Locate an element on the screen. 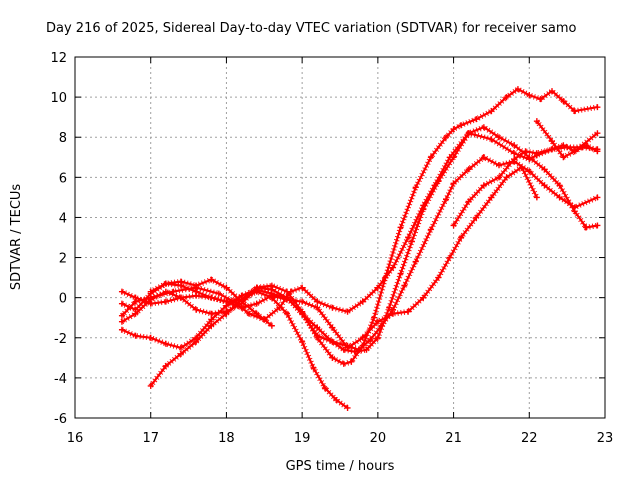  y-tick-label: 8 is located at coordinates (63, 138).